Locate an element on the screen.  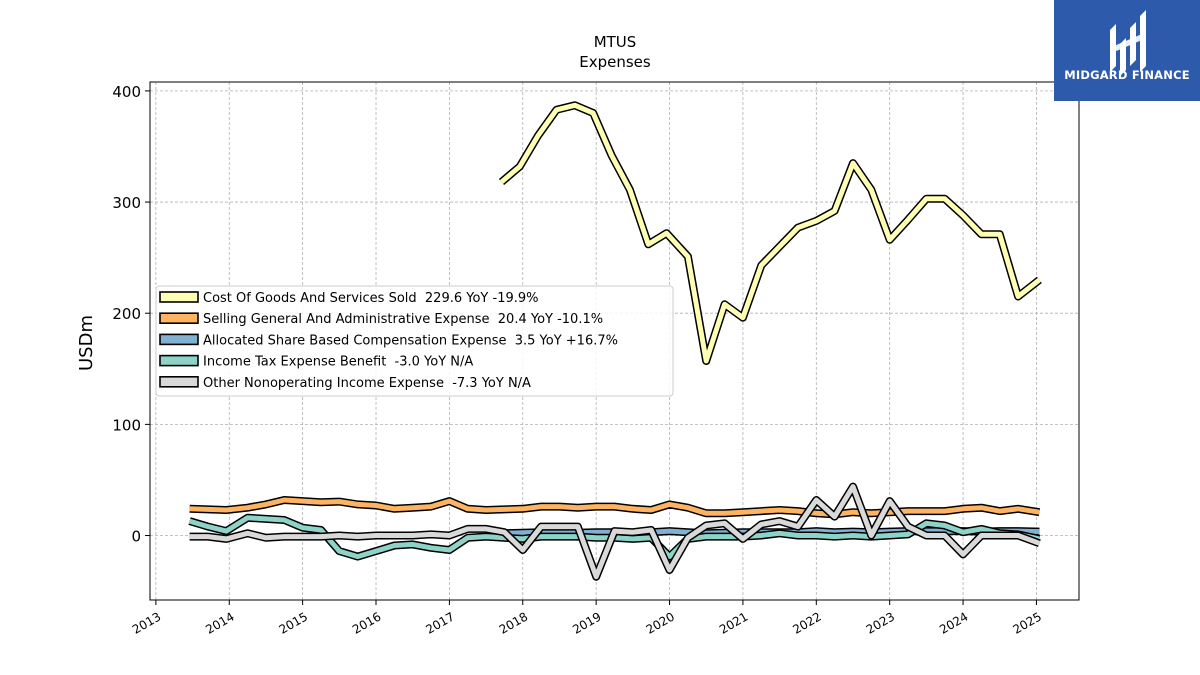
y-tick-label: 400 is located at coordinates (126, 92).